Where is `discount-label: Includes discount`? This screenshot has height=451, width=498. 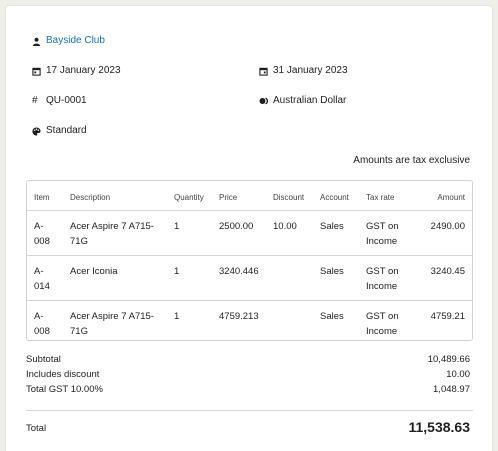 discount-label: Includes discount is located at coordinates (63, 374).